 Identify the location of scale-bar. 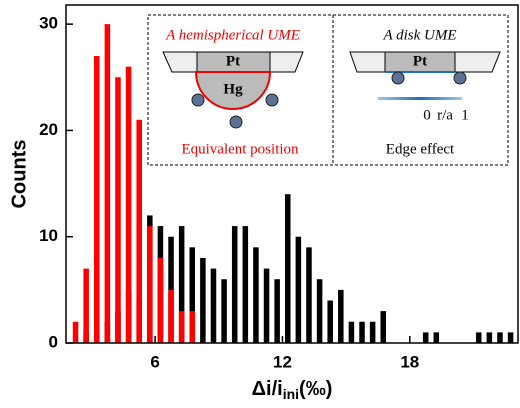
(420, 98).